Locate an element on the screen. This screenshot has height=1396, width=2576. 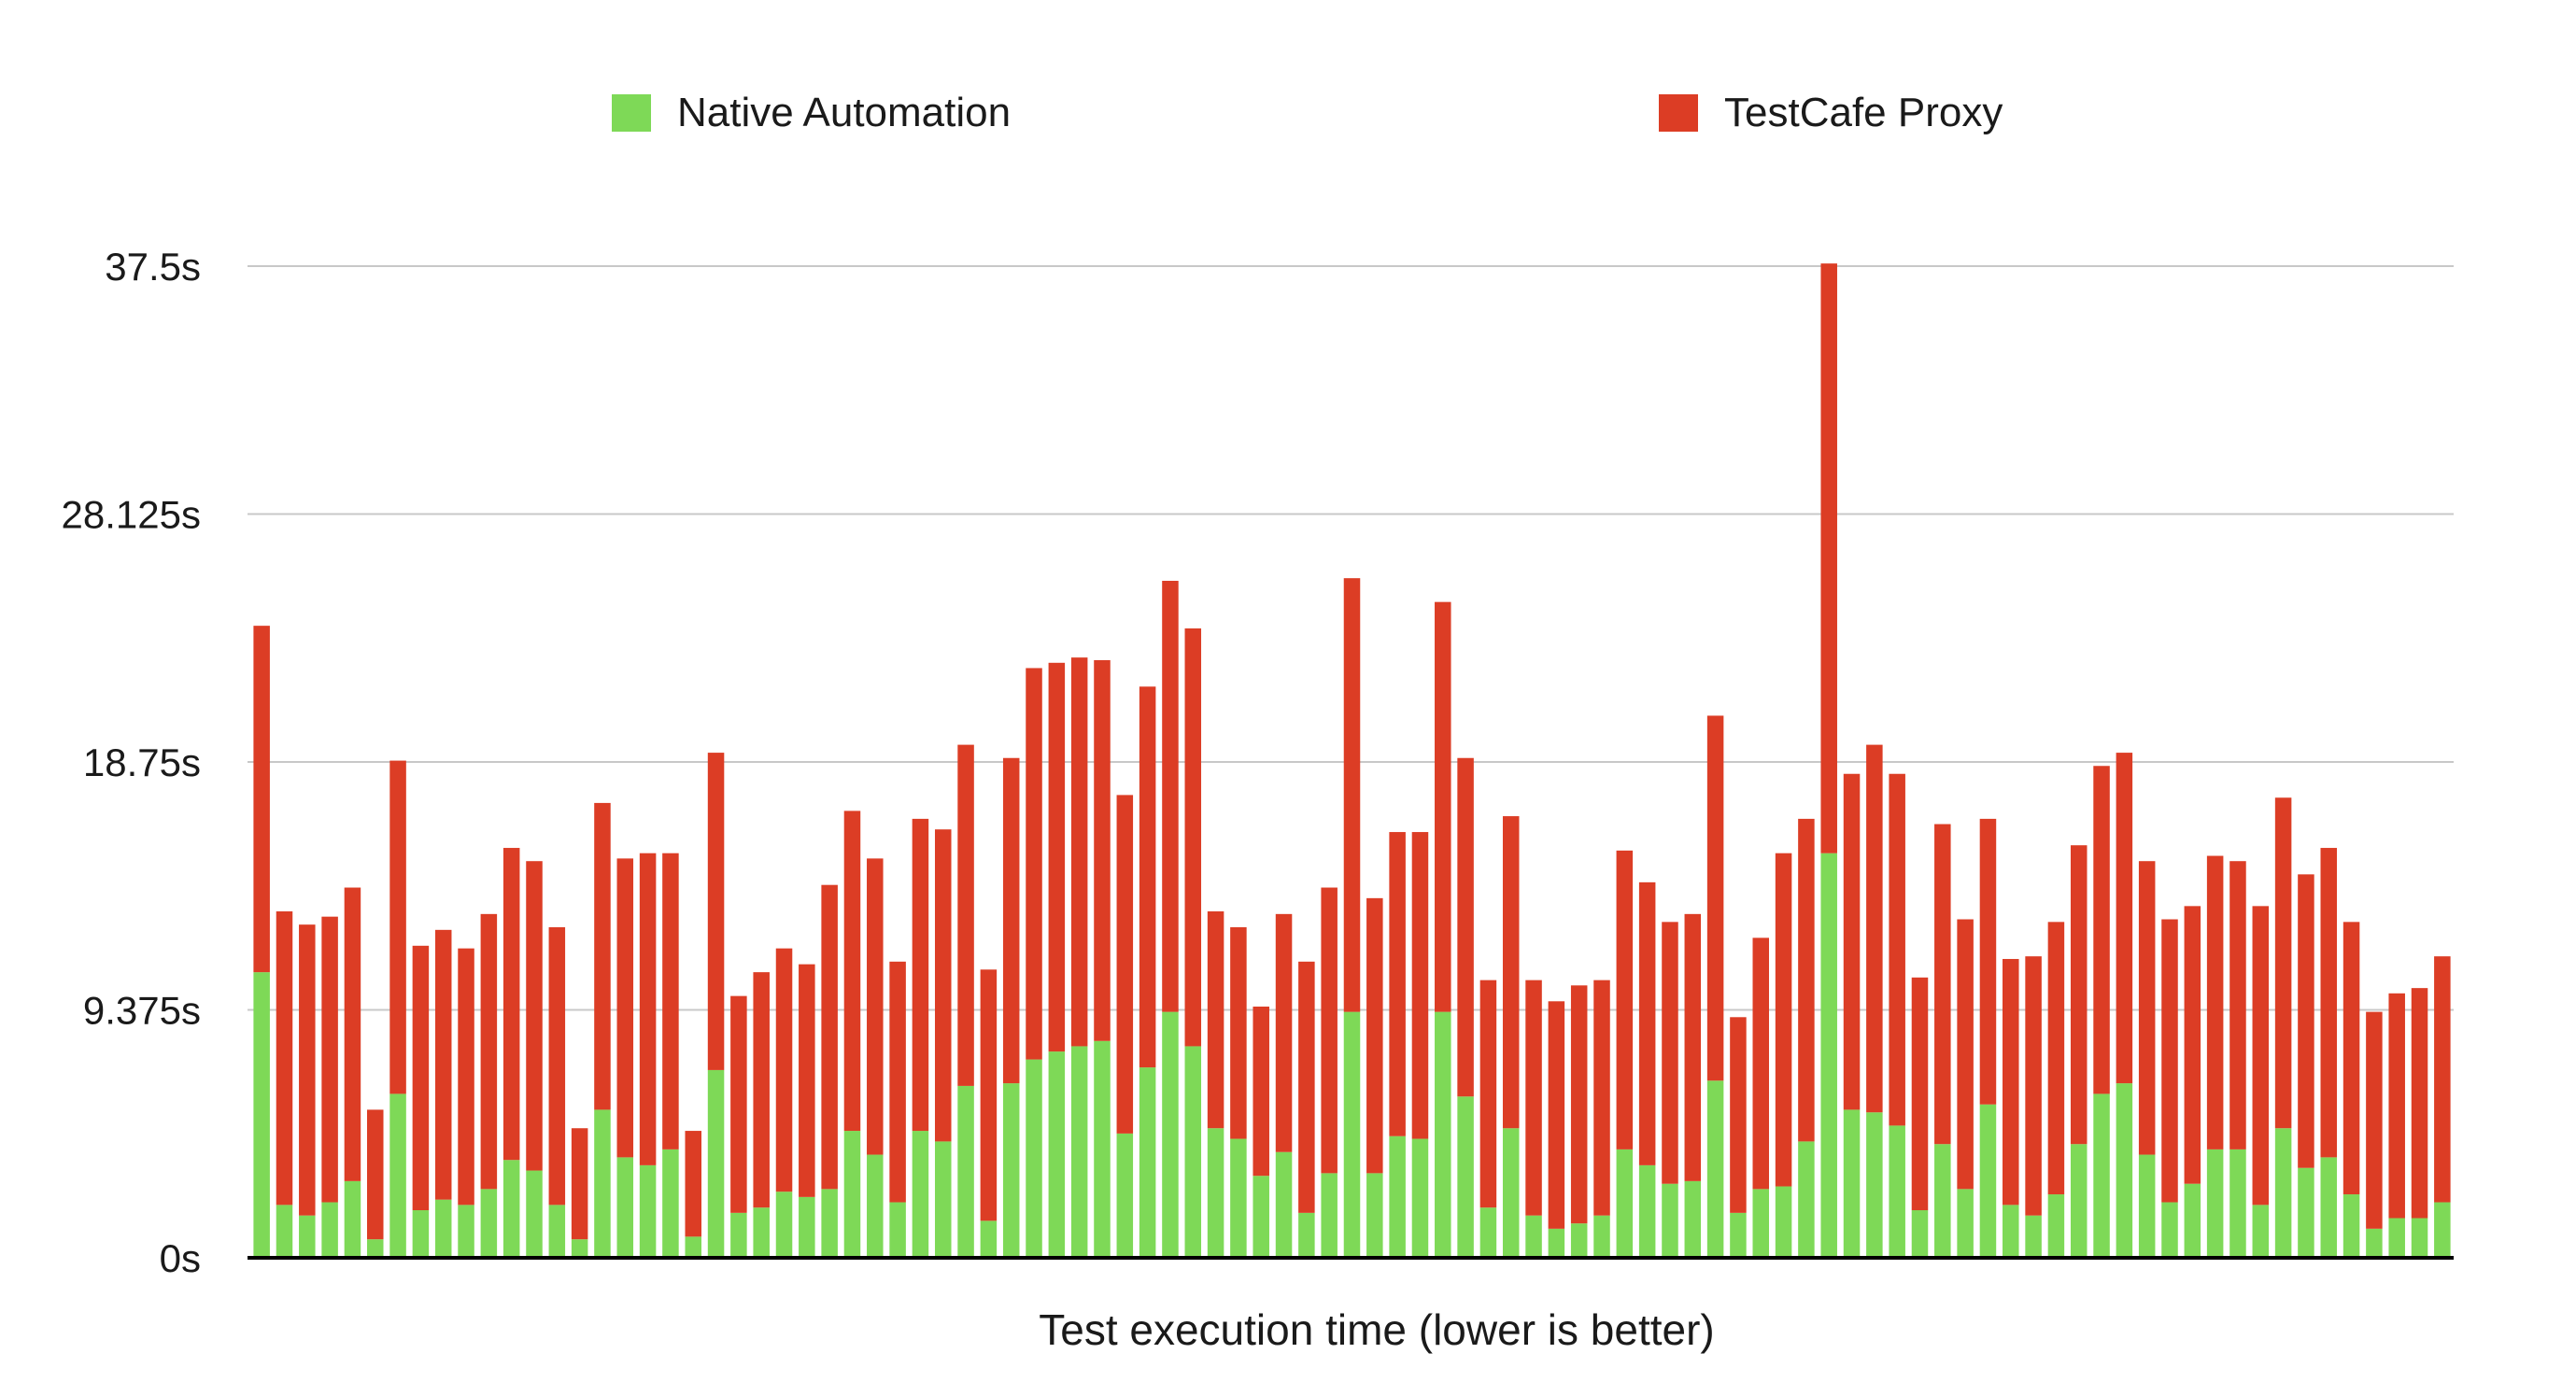
y-tick-label: 18.75s is located at coordinates (142, 762).